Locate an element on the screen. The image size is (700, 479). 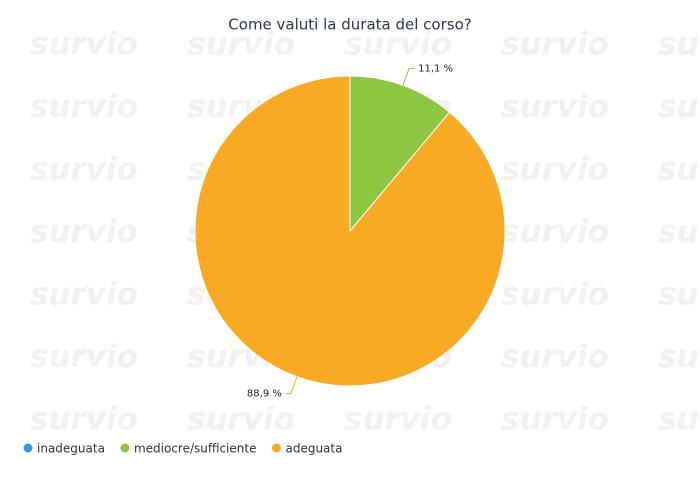
data-label: 11,1 % is located at coordinates (435, 68).